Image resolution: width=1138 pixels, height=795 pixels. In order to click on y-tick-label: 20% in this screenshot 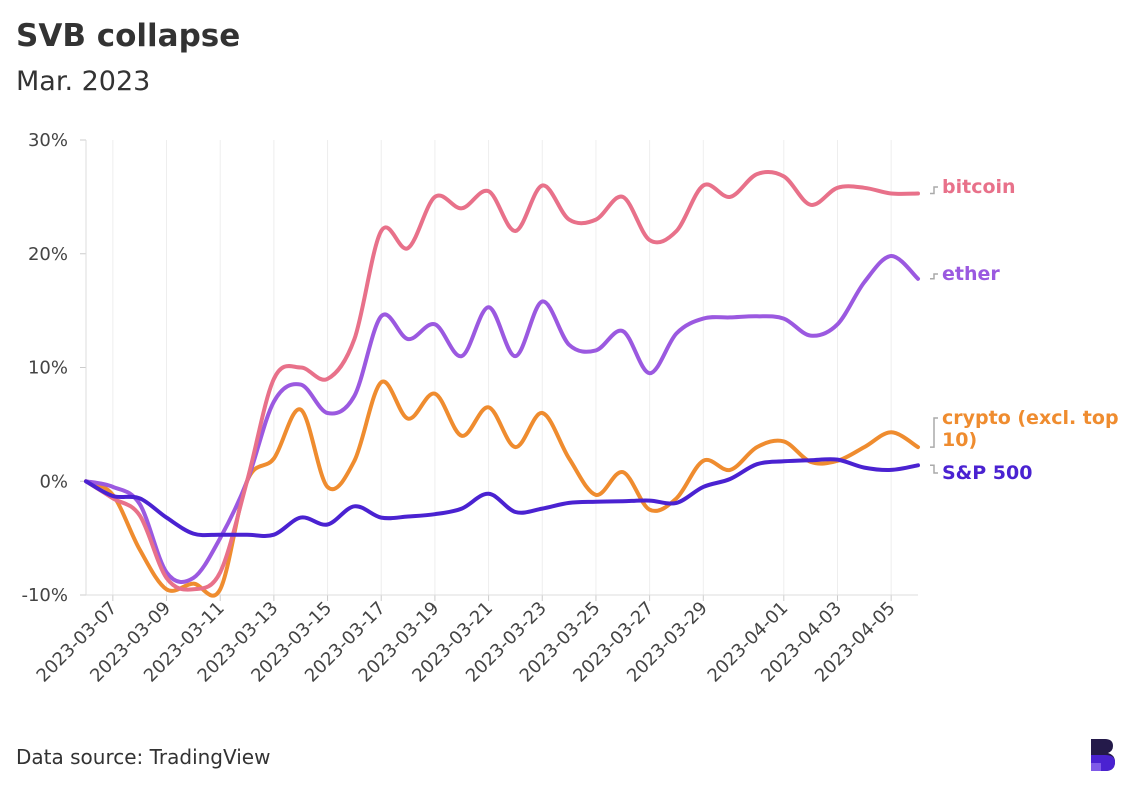, I will do `click(48, 254)`.